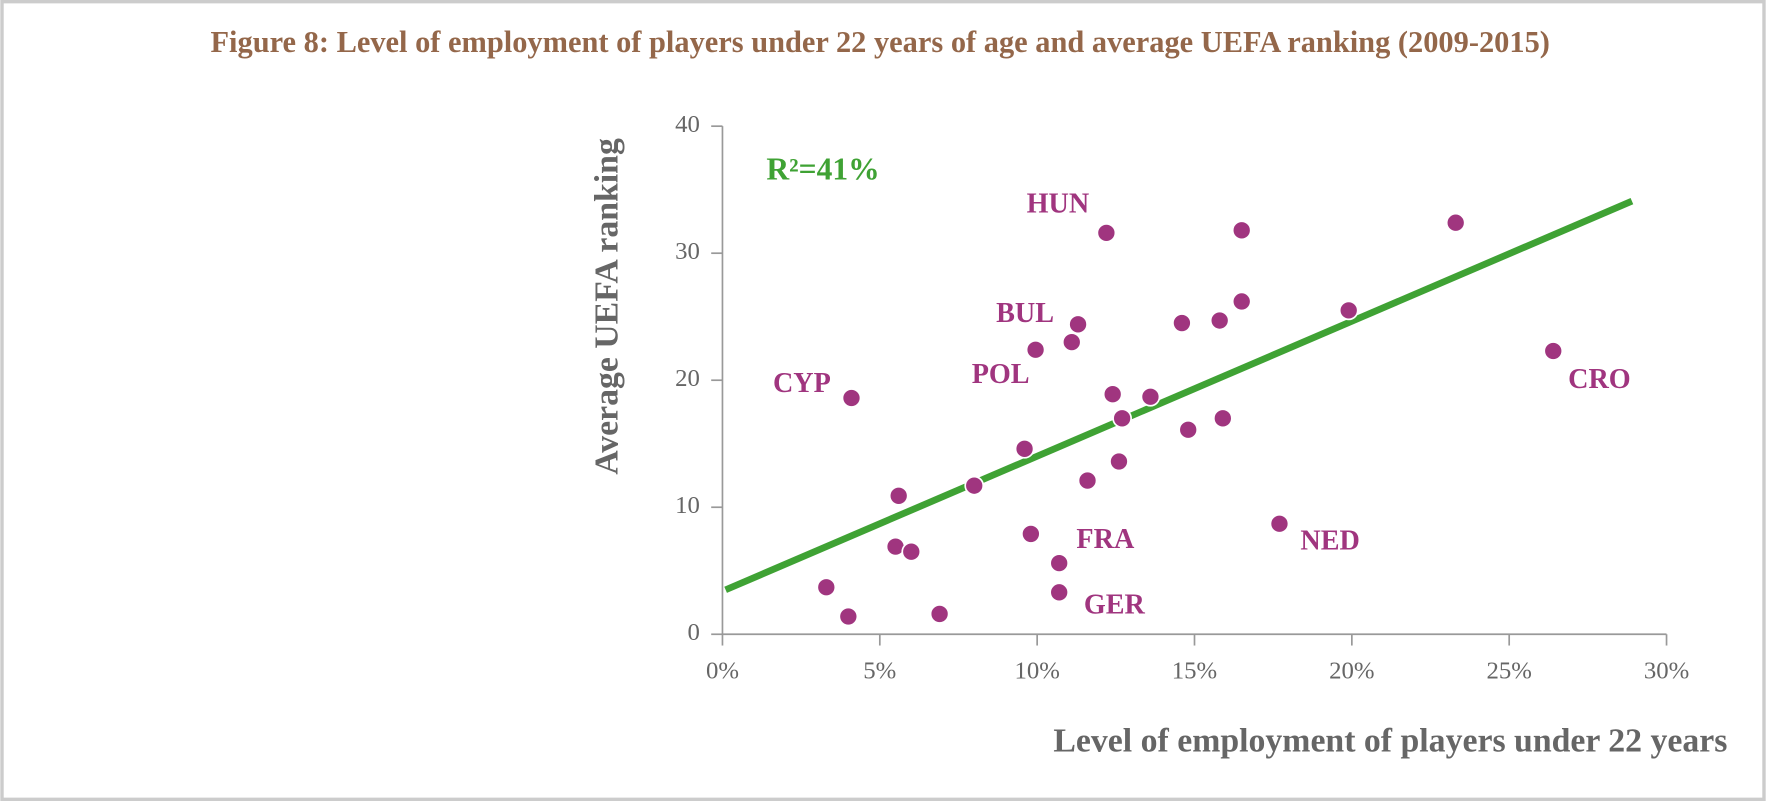  Describe the element at coordinates (722, 670) in the screenshot. I see `x-tick-label: 0%` at that location.